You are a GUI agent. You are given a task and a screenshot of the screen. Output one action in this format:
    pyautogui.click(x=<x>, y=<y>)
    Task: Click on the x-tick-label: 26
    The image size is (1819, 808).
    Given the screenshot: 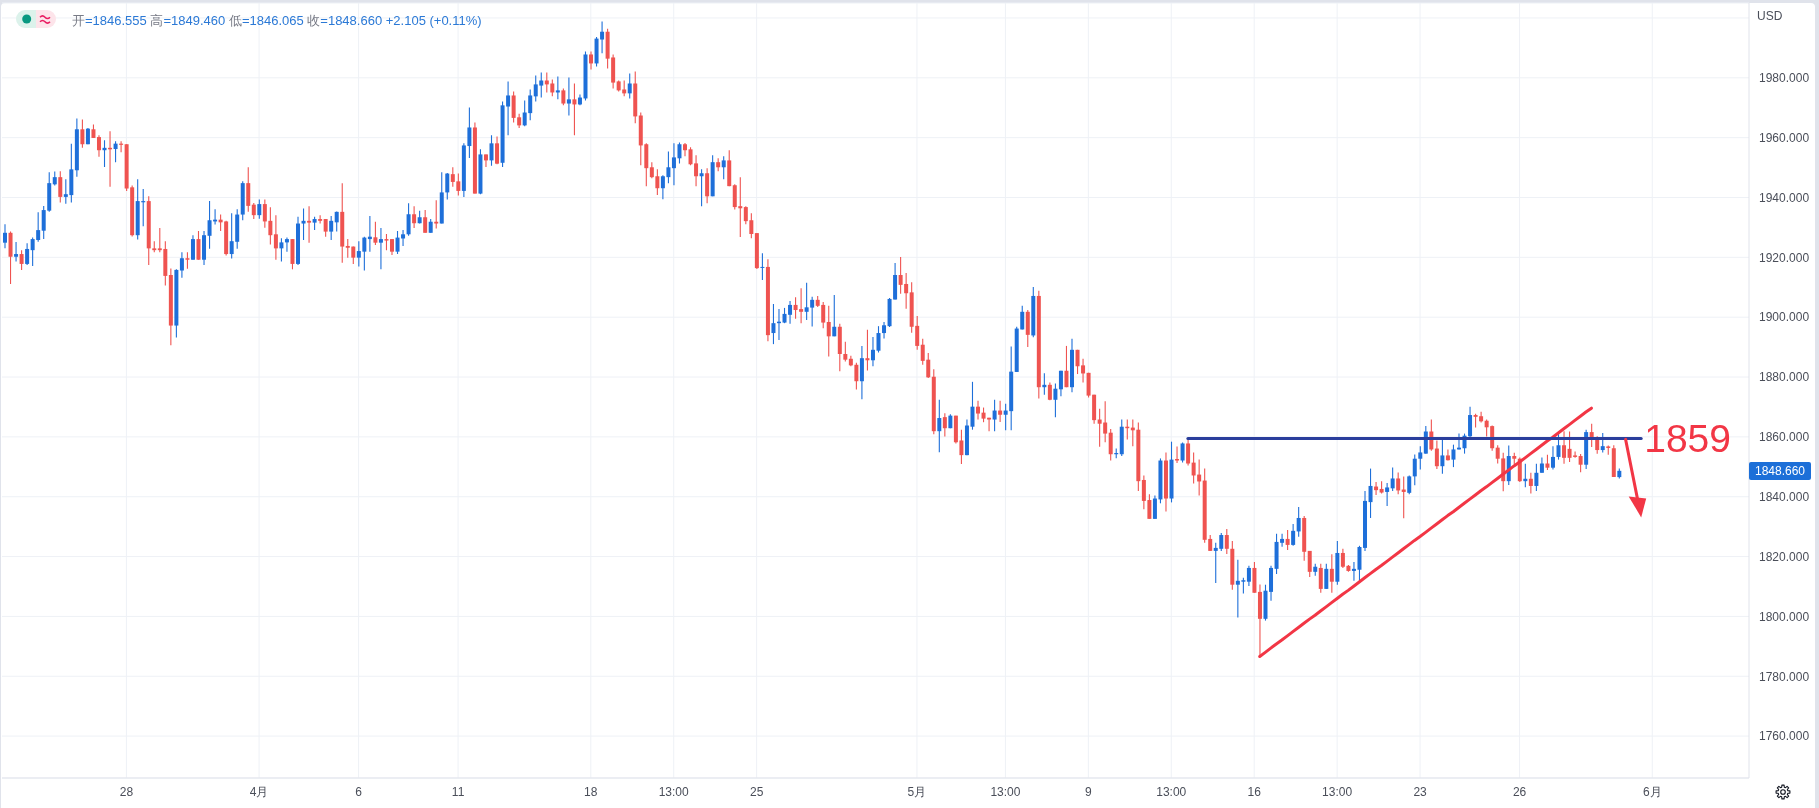 What is the action you would take?
    pyautogui.click(x=1519, y=792)
    